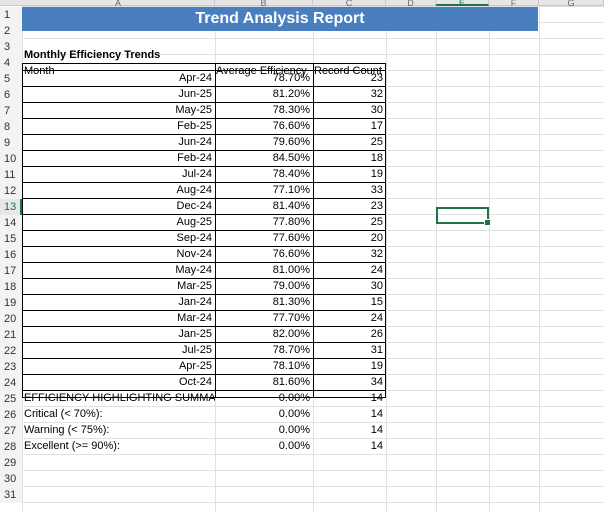 The width and height of the screenshot is (604, 512). I want to click on header-month: Month, so click(39, 71).